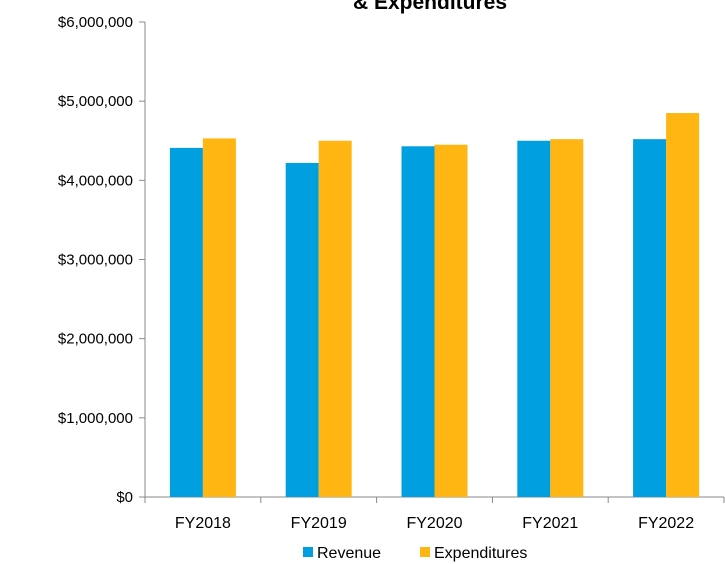  What do you see at coordinates (203, 523) in the screenshot?
I see `x-tick-label: FY2018` at bounding box center [203, 523].